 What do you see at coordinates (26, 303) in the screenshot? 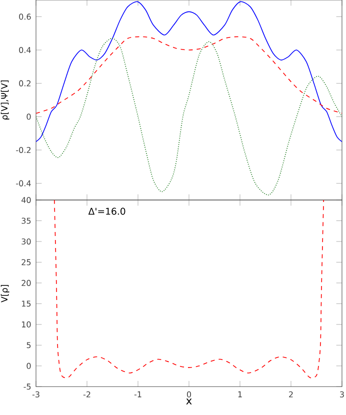
I see `y-tick-label: 15` at bounding box center [26, 303].